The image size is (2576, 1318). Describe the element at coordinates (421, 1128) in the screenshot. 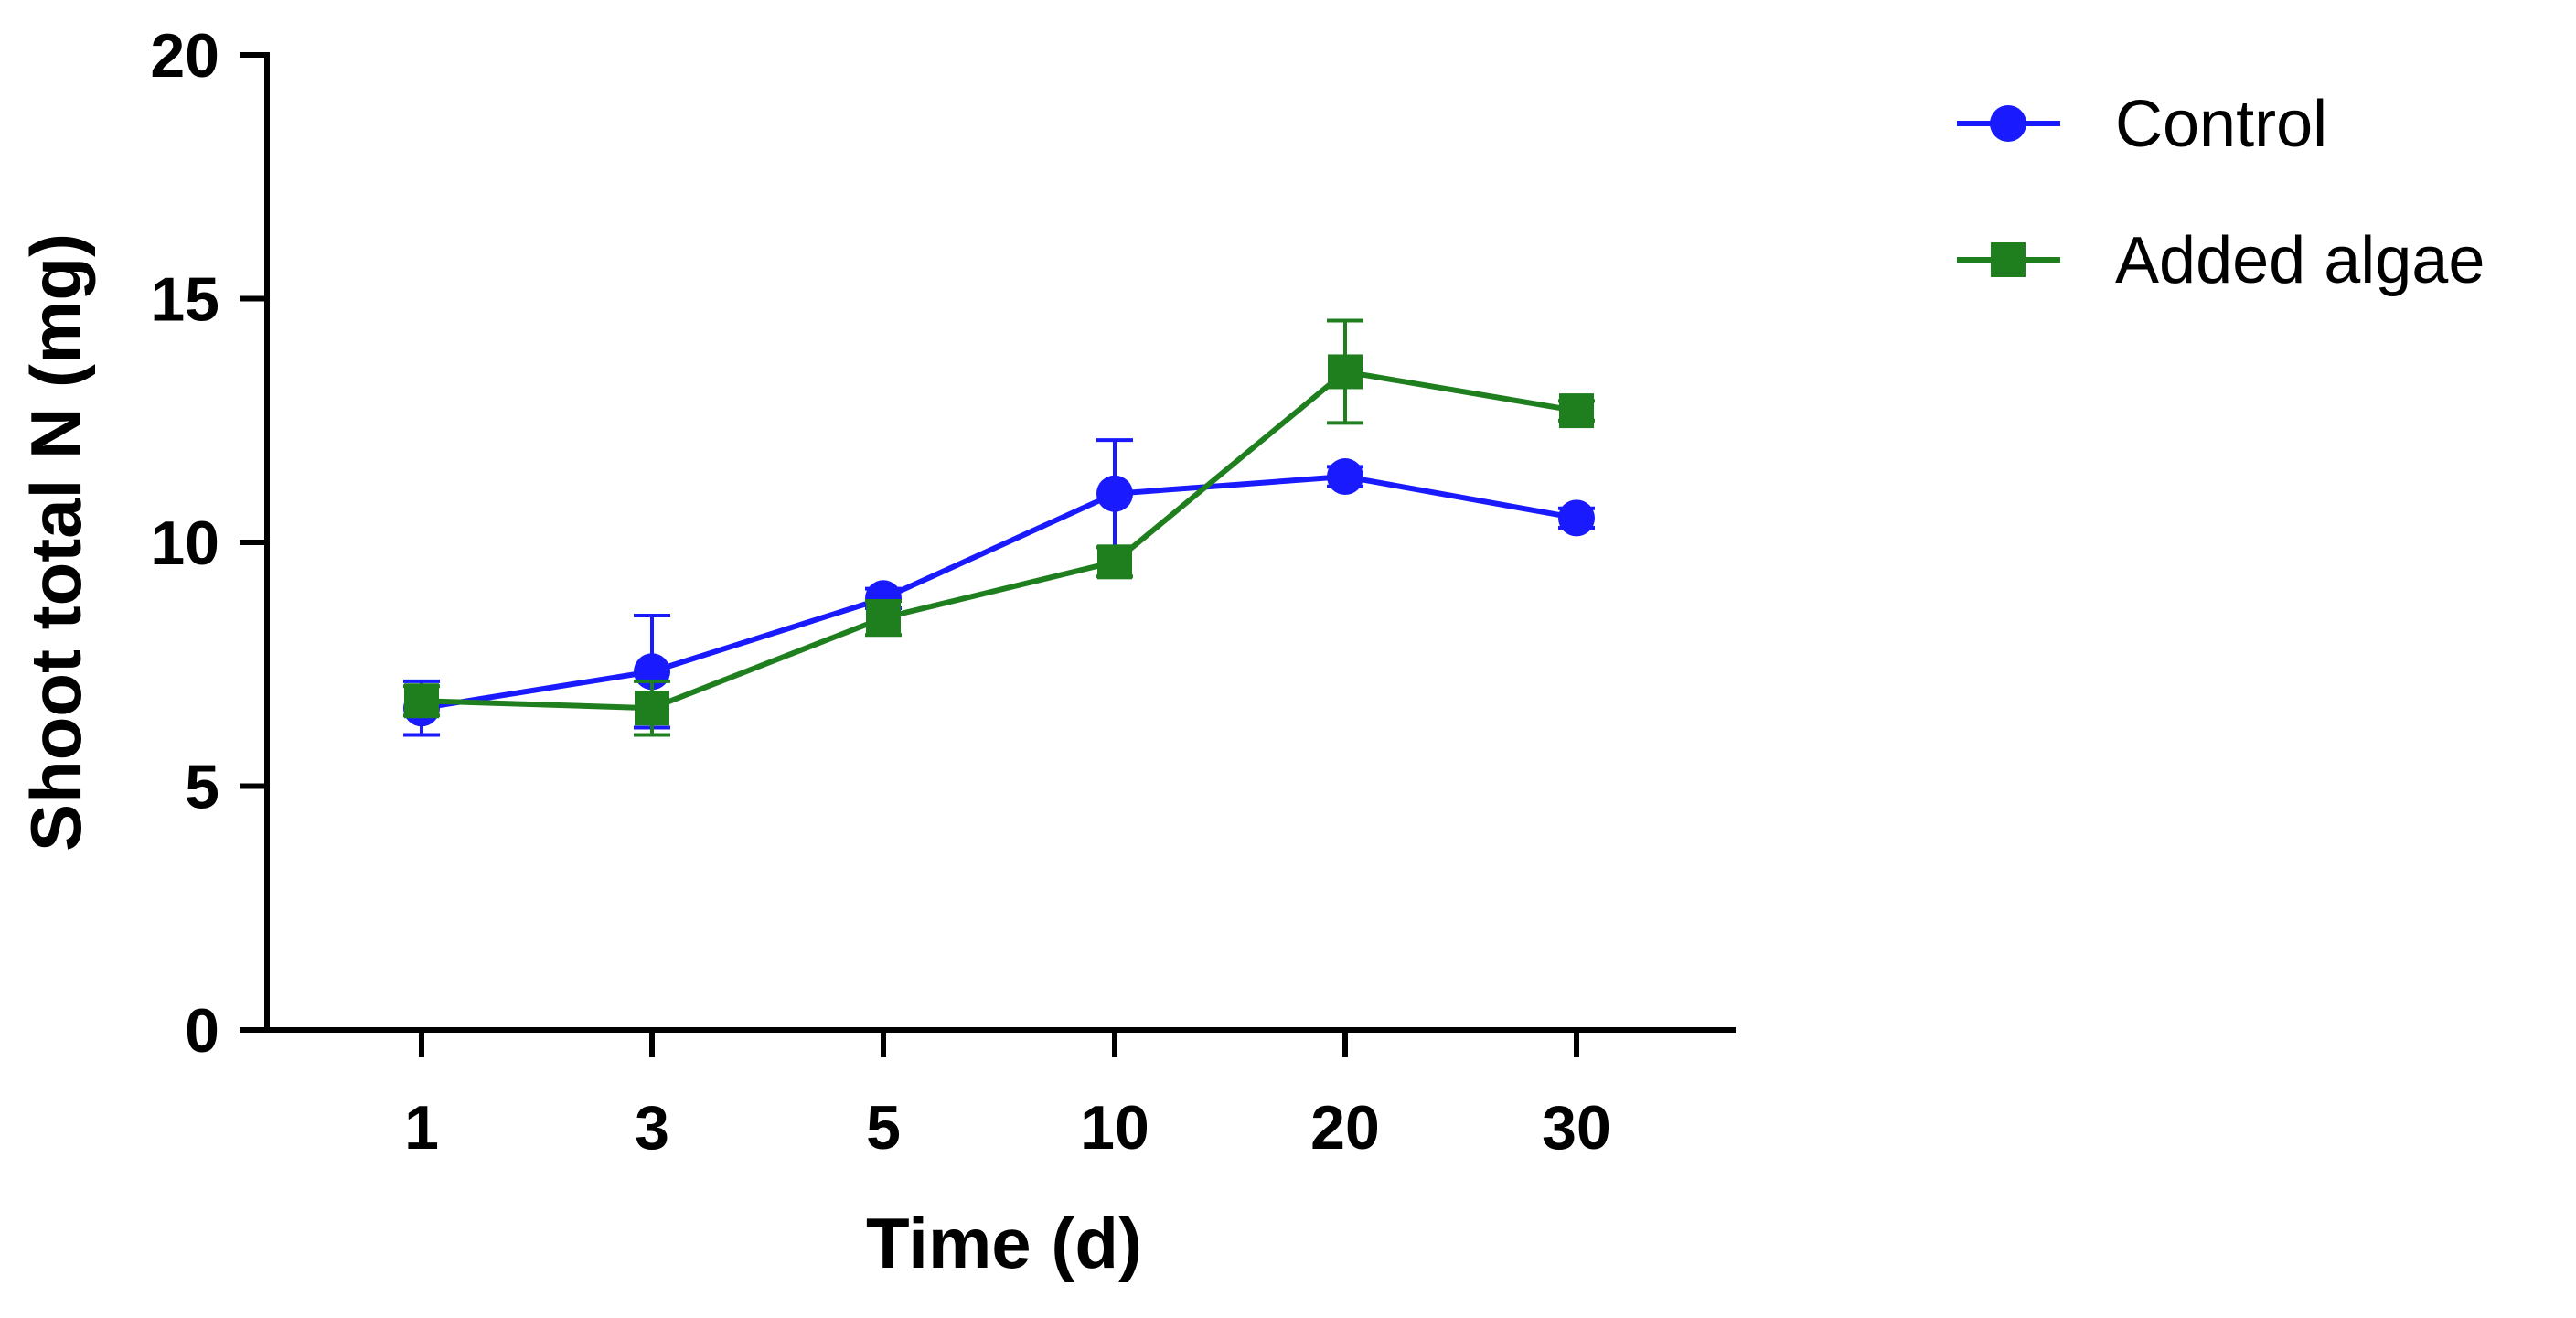

I see `x-tick-label: 1` at that location.